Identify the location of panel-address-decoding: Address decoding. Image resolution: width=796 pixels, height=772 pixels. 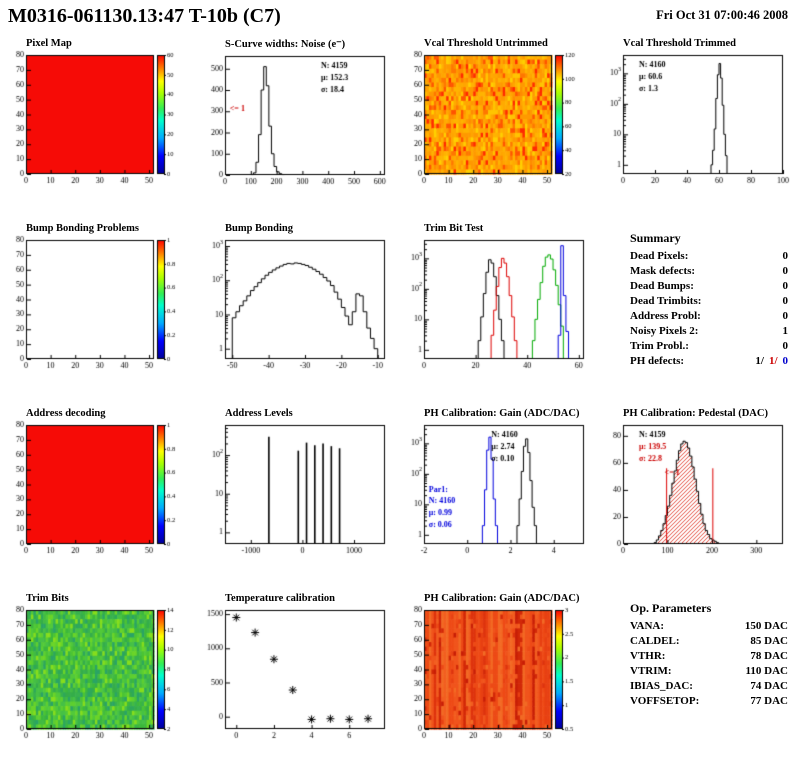
(99, 492).